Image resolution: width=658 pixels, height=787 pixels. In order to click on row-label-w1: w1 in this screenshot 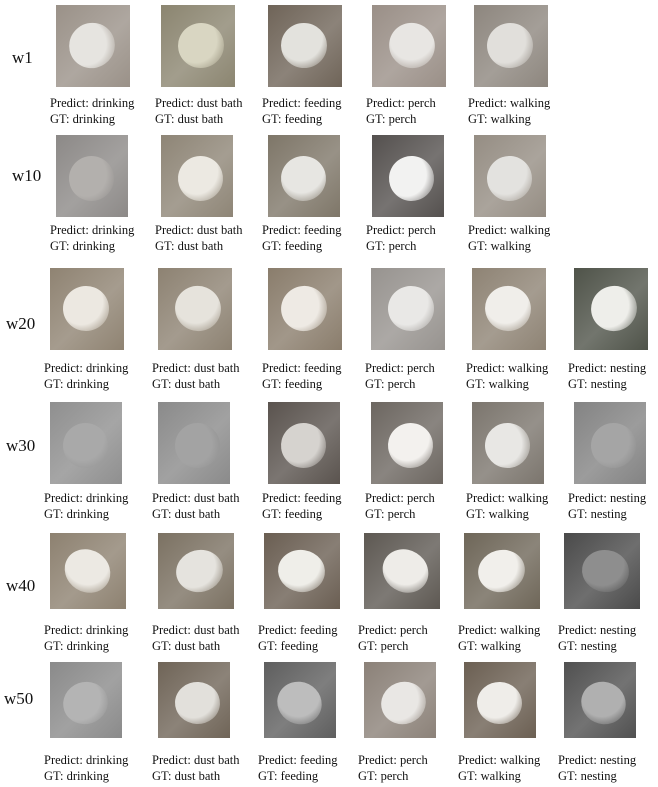, I will do `click(22, 57)`.